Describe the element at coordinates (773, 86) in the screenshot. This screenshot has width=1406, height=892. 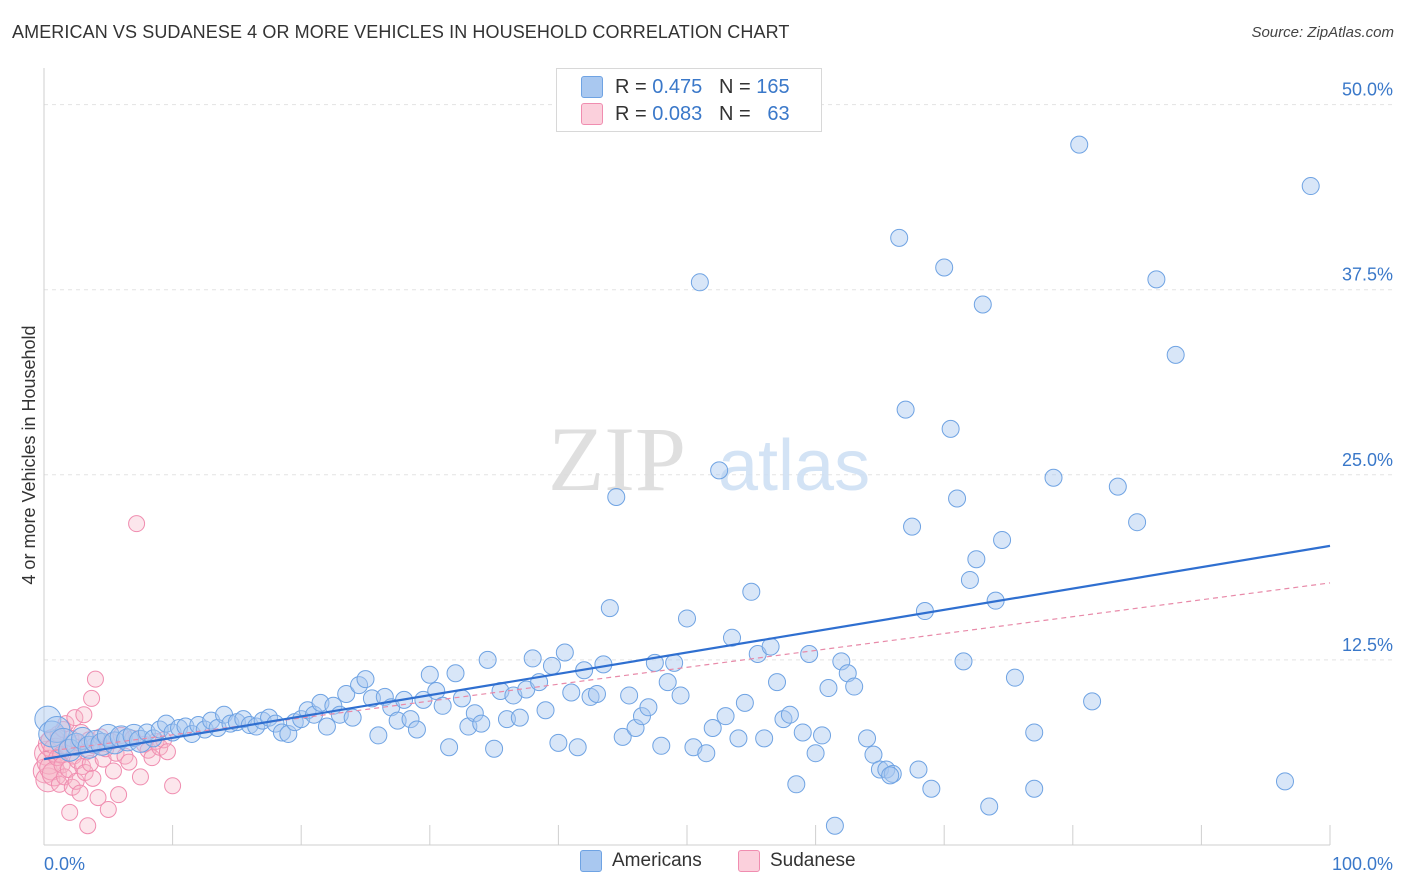
I see `n-value: 165` at that location.